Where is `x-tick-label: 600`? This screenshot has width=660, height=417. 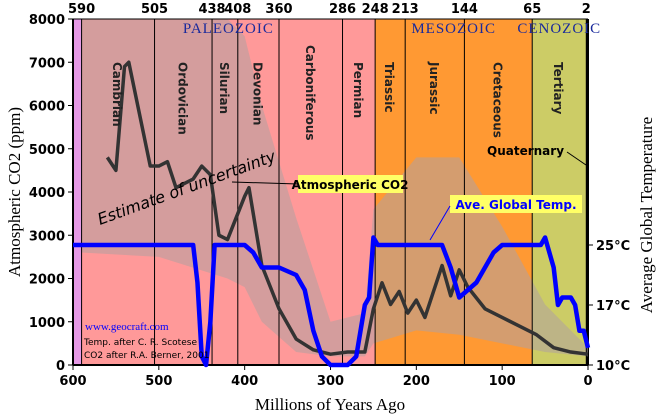 x-tick-label: 600 is located at coordinates (72, 381).